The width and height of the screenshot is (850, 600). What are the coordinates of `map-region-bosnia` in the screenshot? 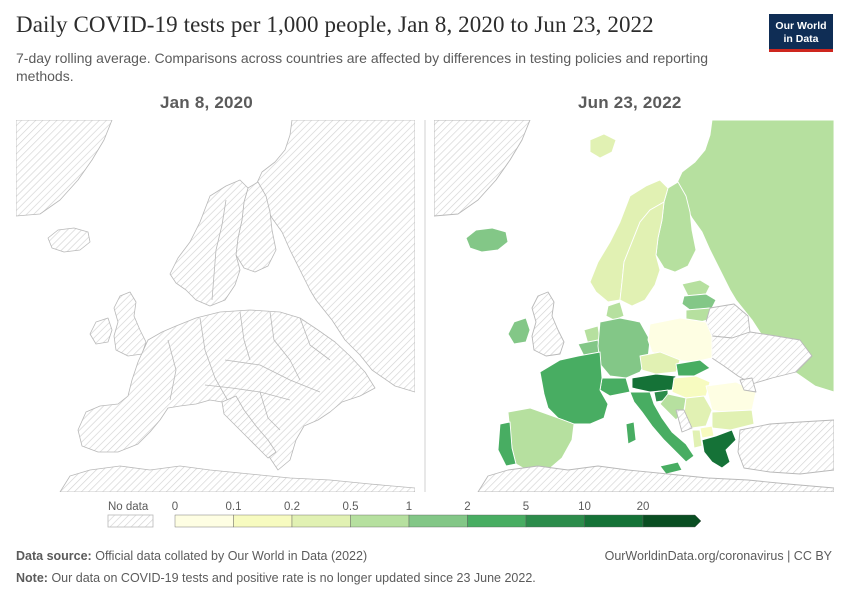 It's located at (684, 421).